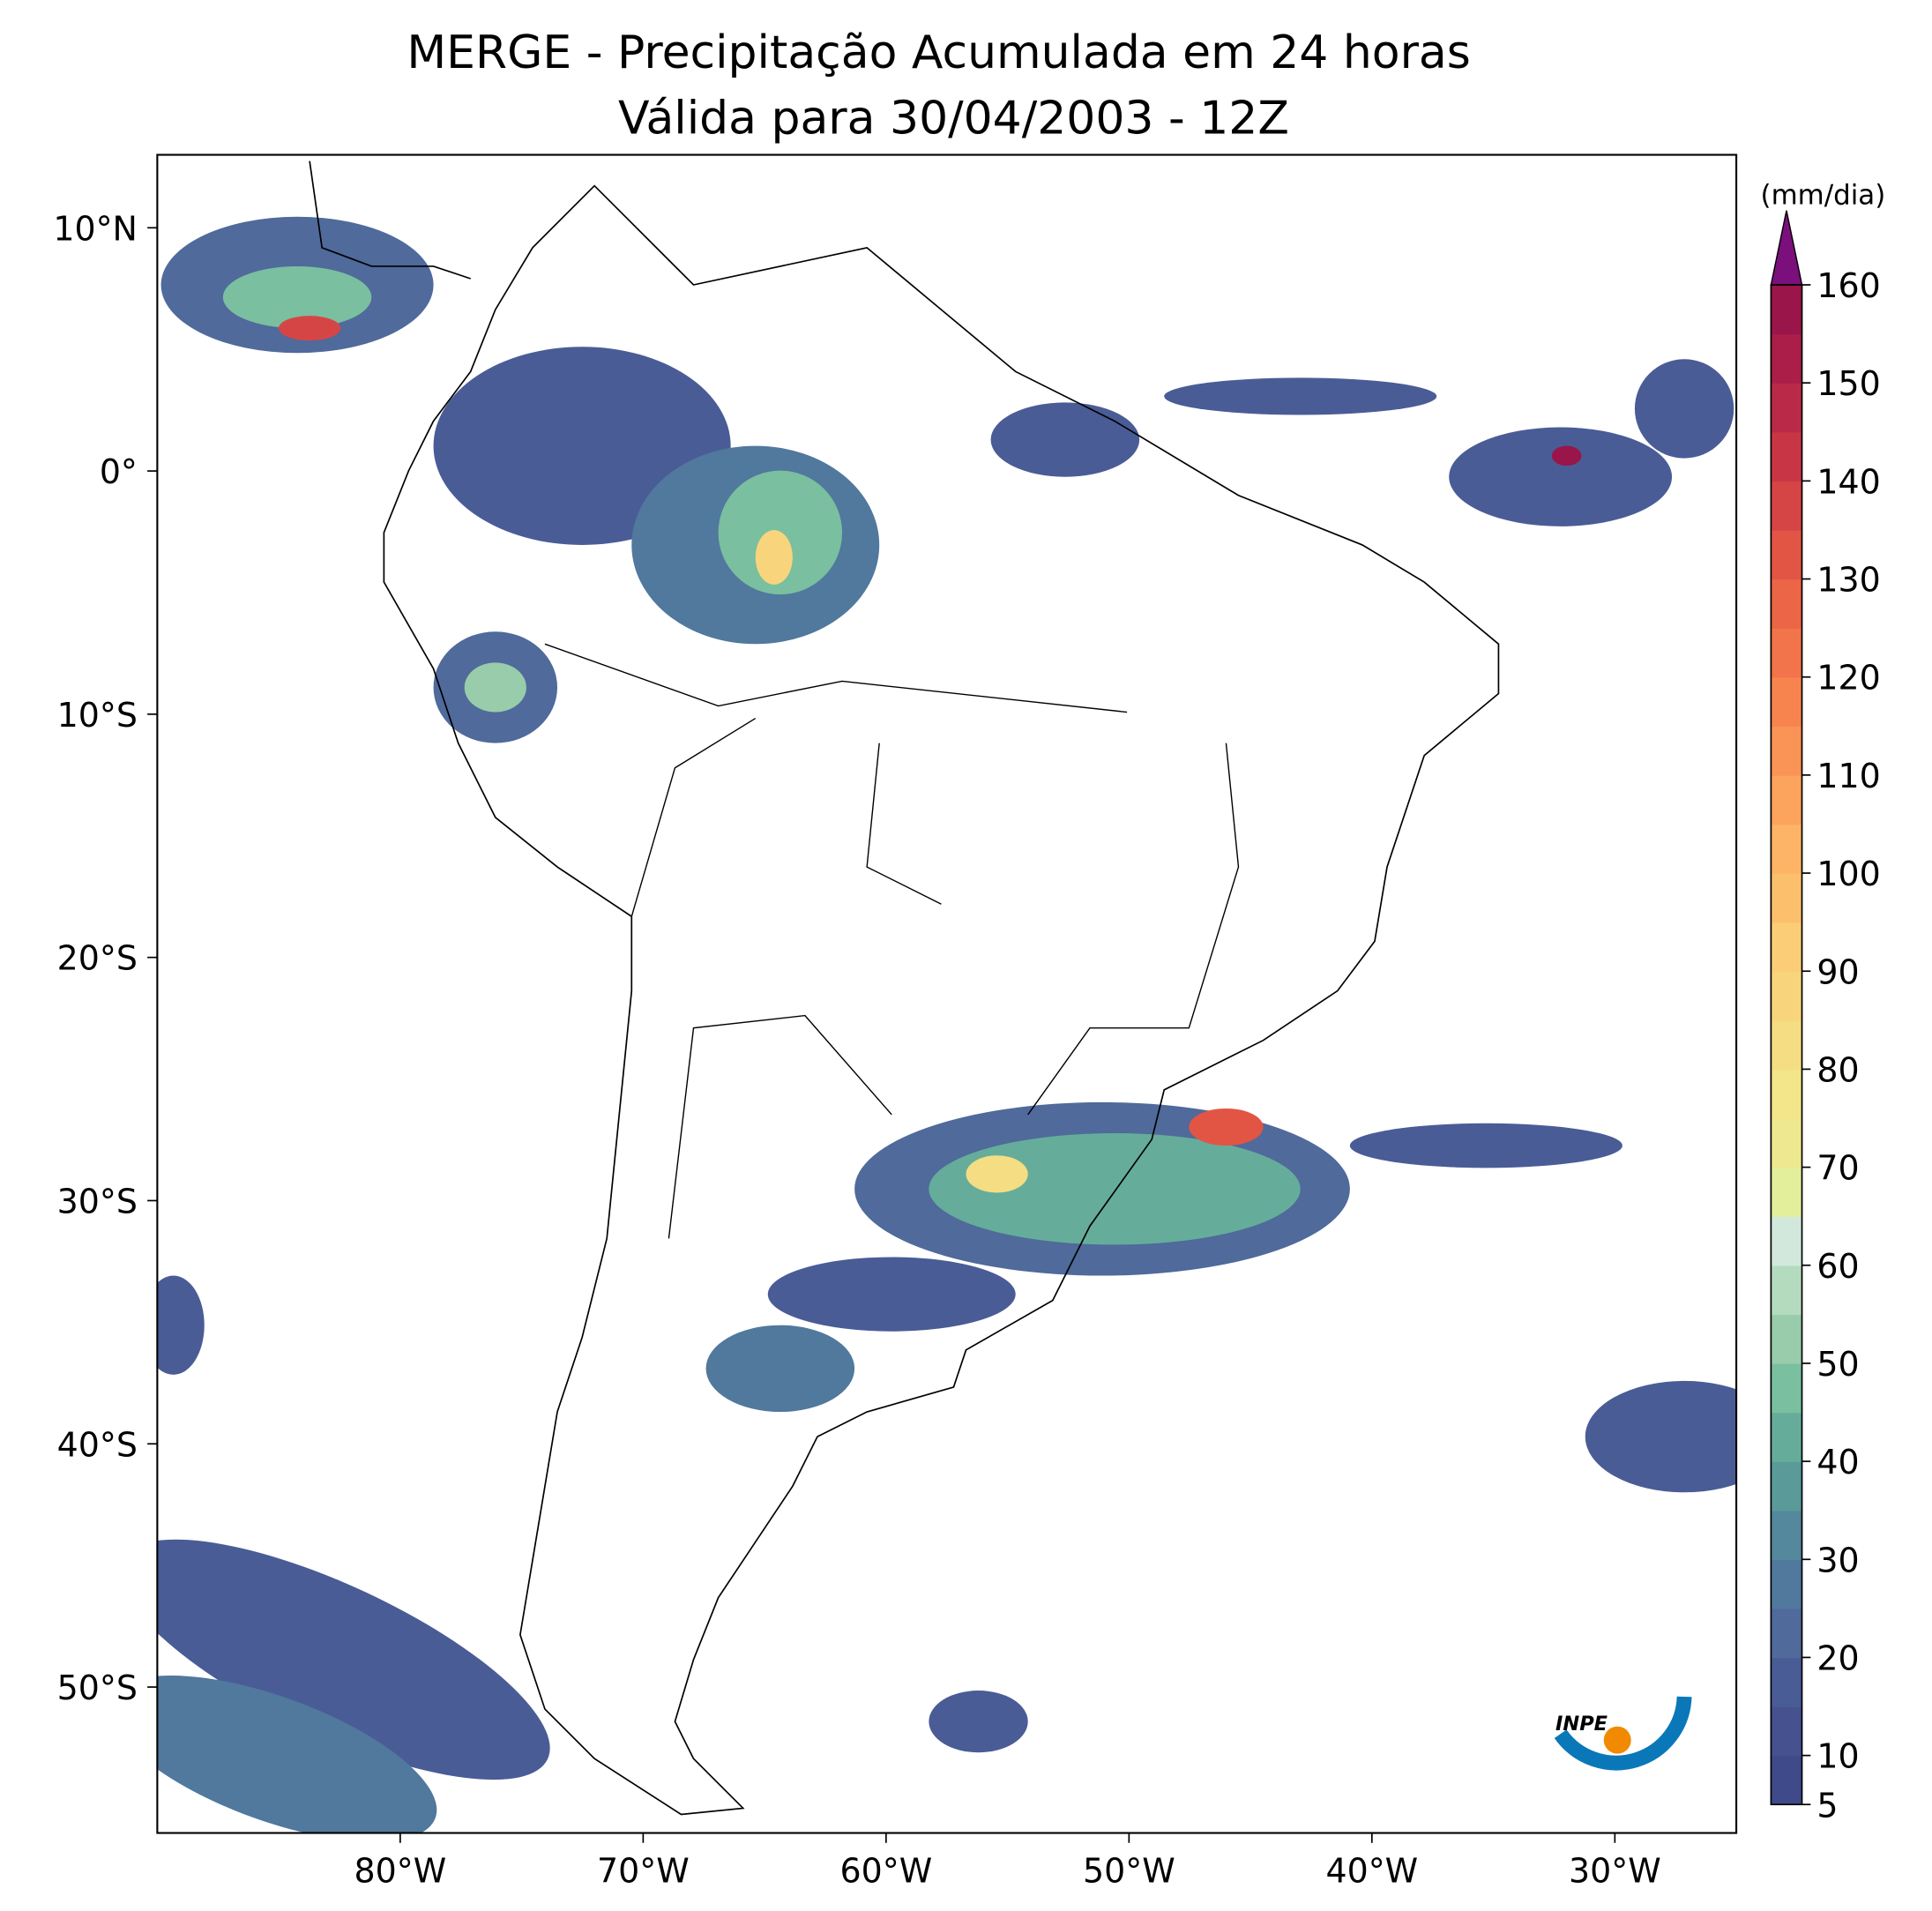 The width and height of the screenshot is (1932, 1911). Describe the element at coordinates (1837, 1364) in the screenshot. I see `colorbar-tick-label: 50` at that location.